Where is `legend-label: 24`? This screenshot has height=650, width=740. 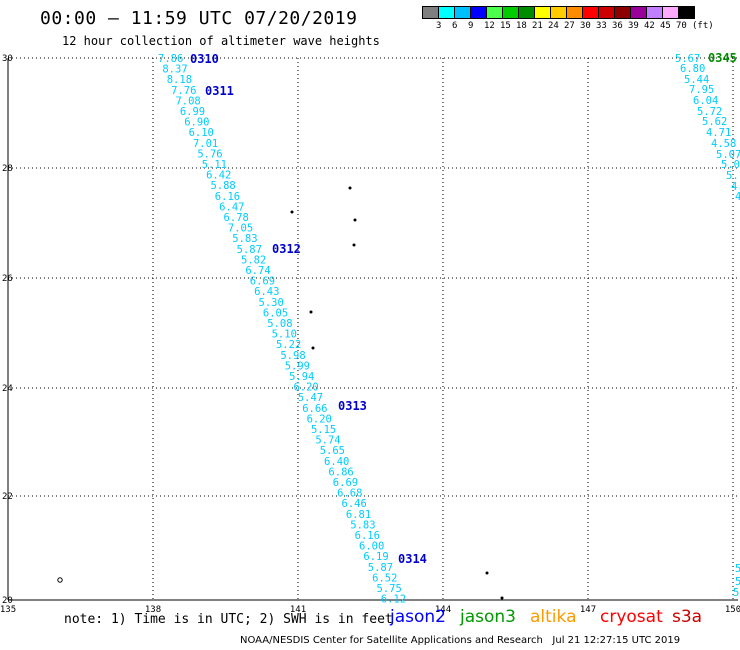 legend-label: 24 is located at coordinates (553, 26).